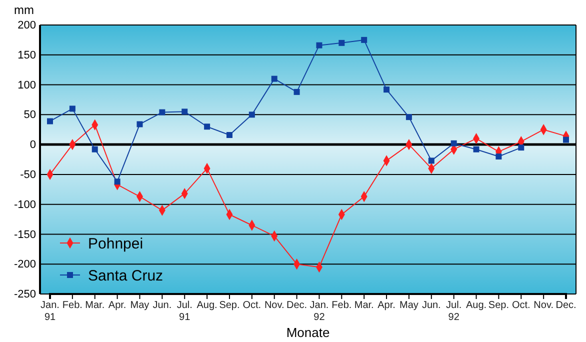  What do you see at coordinates (28, 174) in the screenshot?
I see `y-tick-label: -50` at bounding box center [28, 174].